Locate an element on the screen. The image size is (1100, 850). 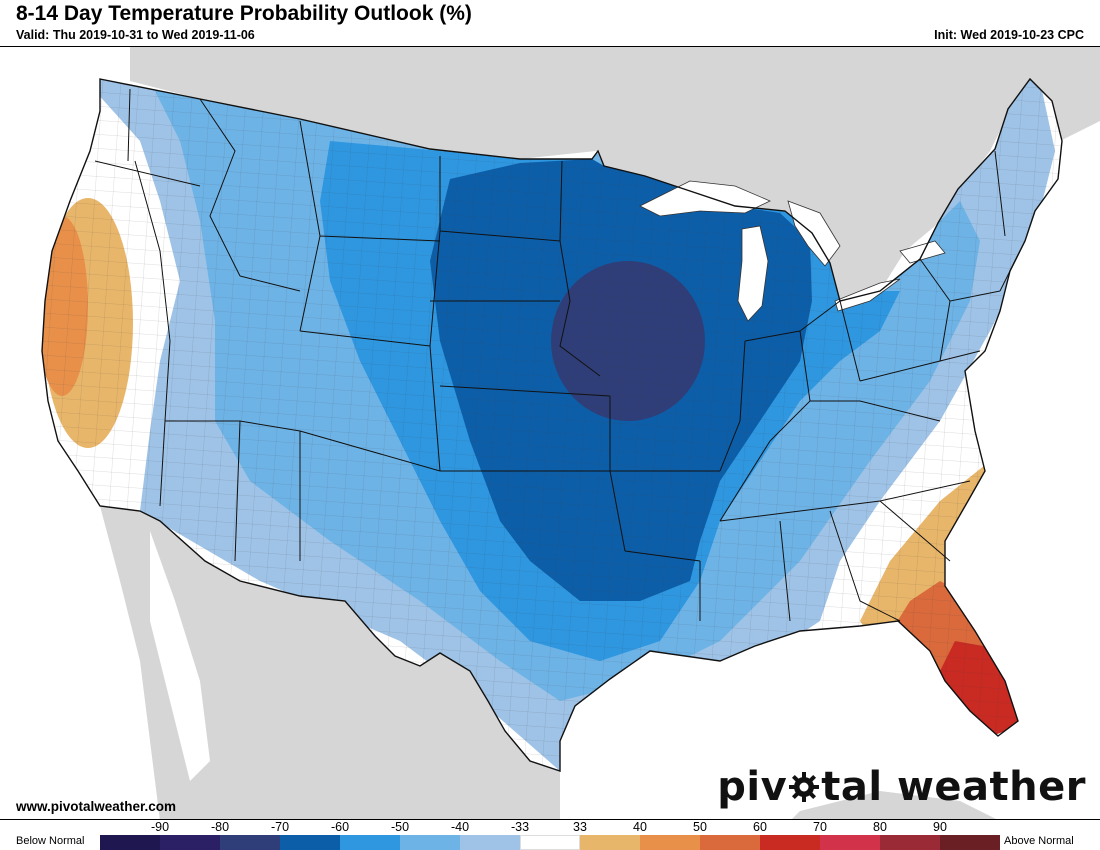
website-label: www.pivotalweather.com is located at coordinates (96, 806).